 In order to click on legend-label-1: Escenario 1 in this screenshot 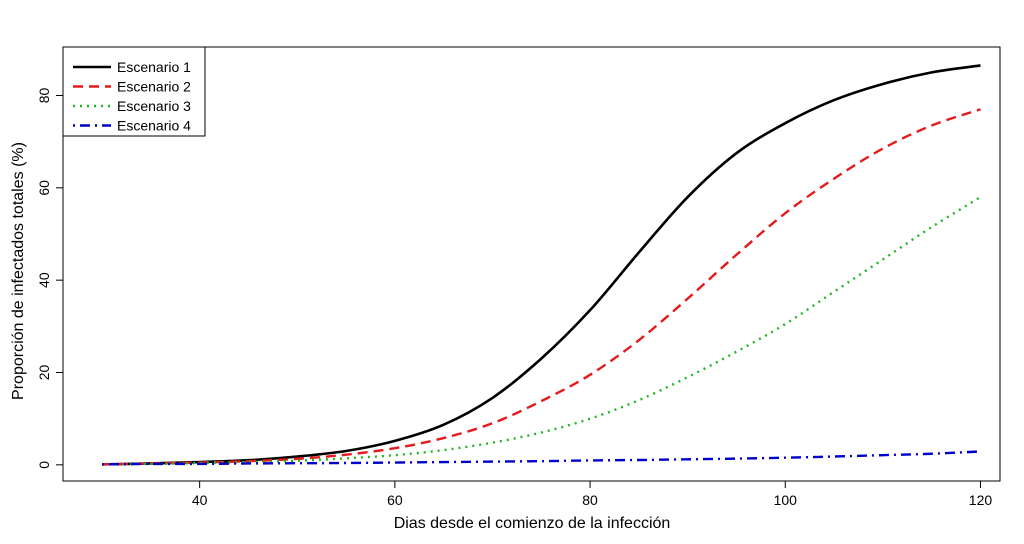, I will do `click(154, 67)`.